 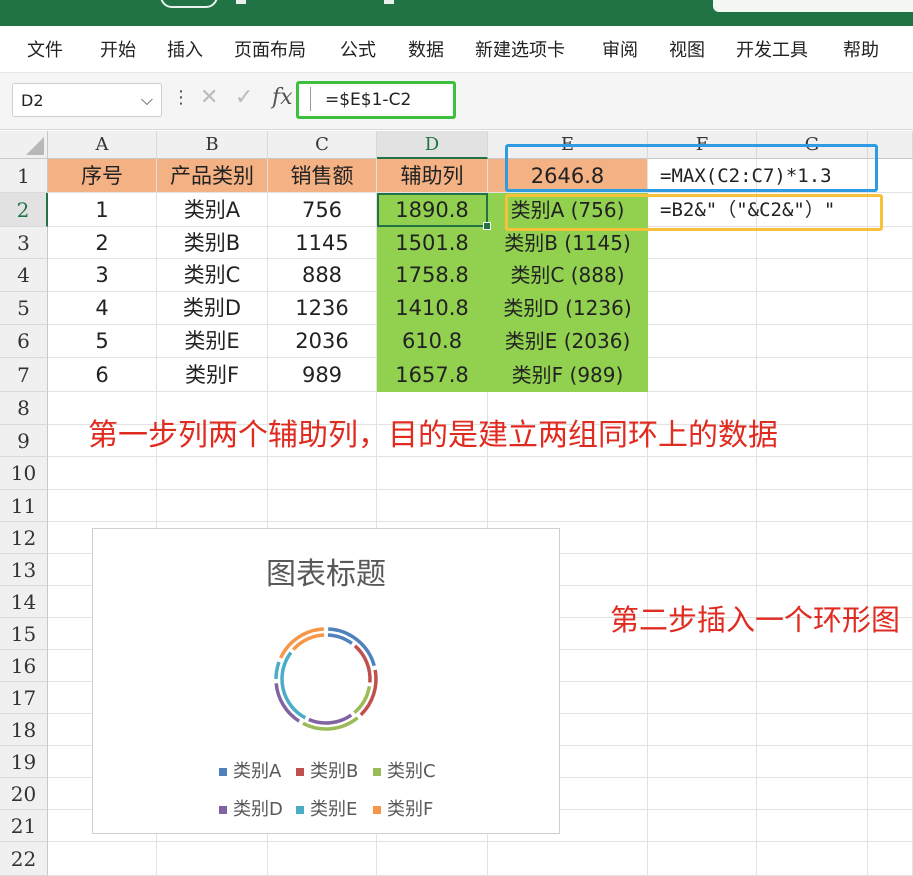 What do you see at coordinates (326, 684) in the screenshot?
I see `donut-plot-area` at bounding box center [326, 684].